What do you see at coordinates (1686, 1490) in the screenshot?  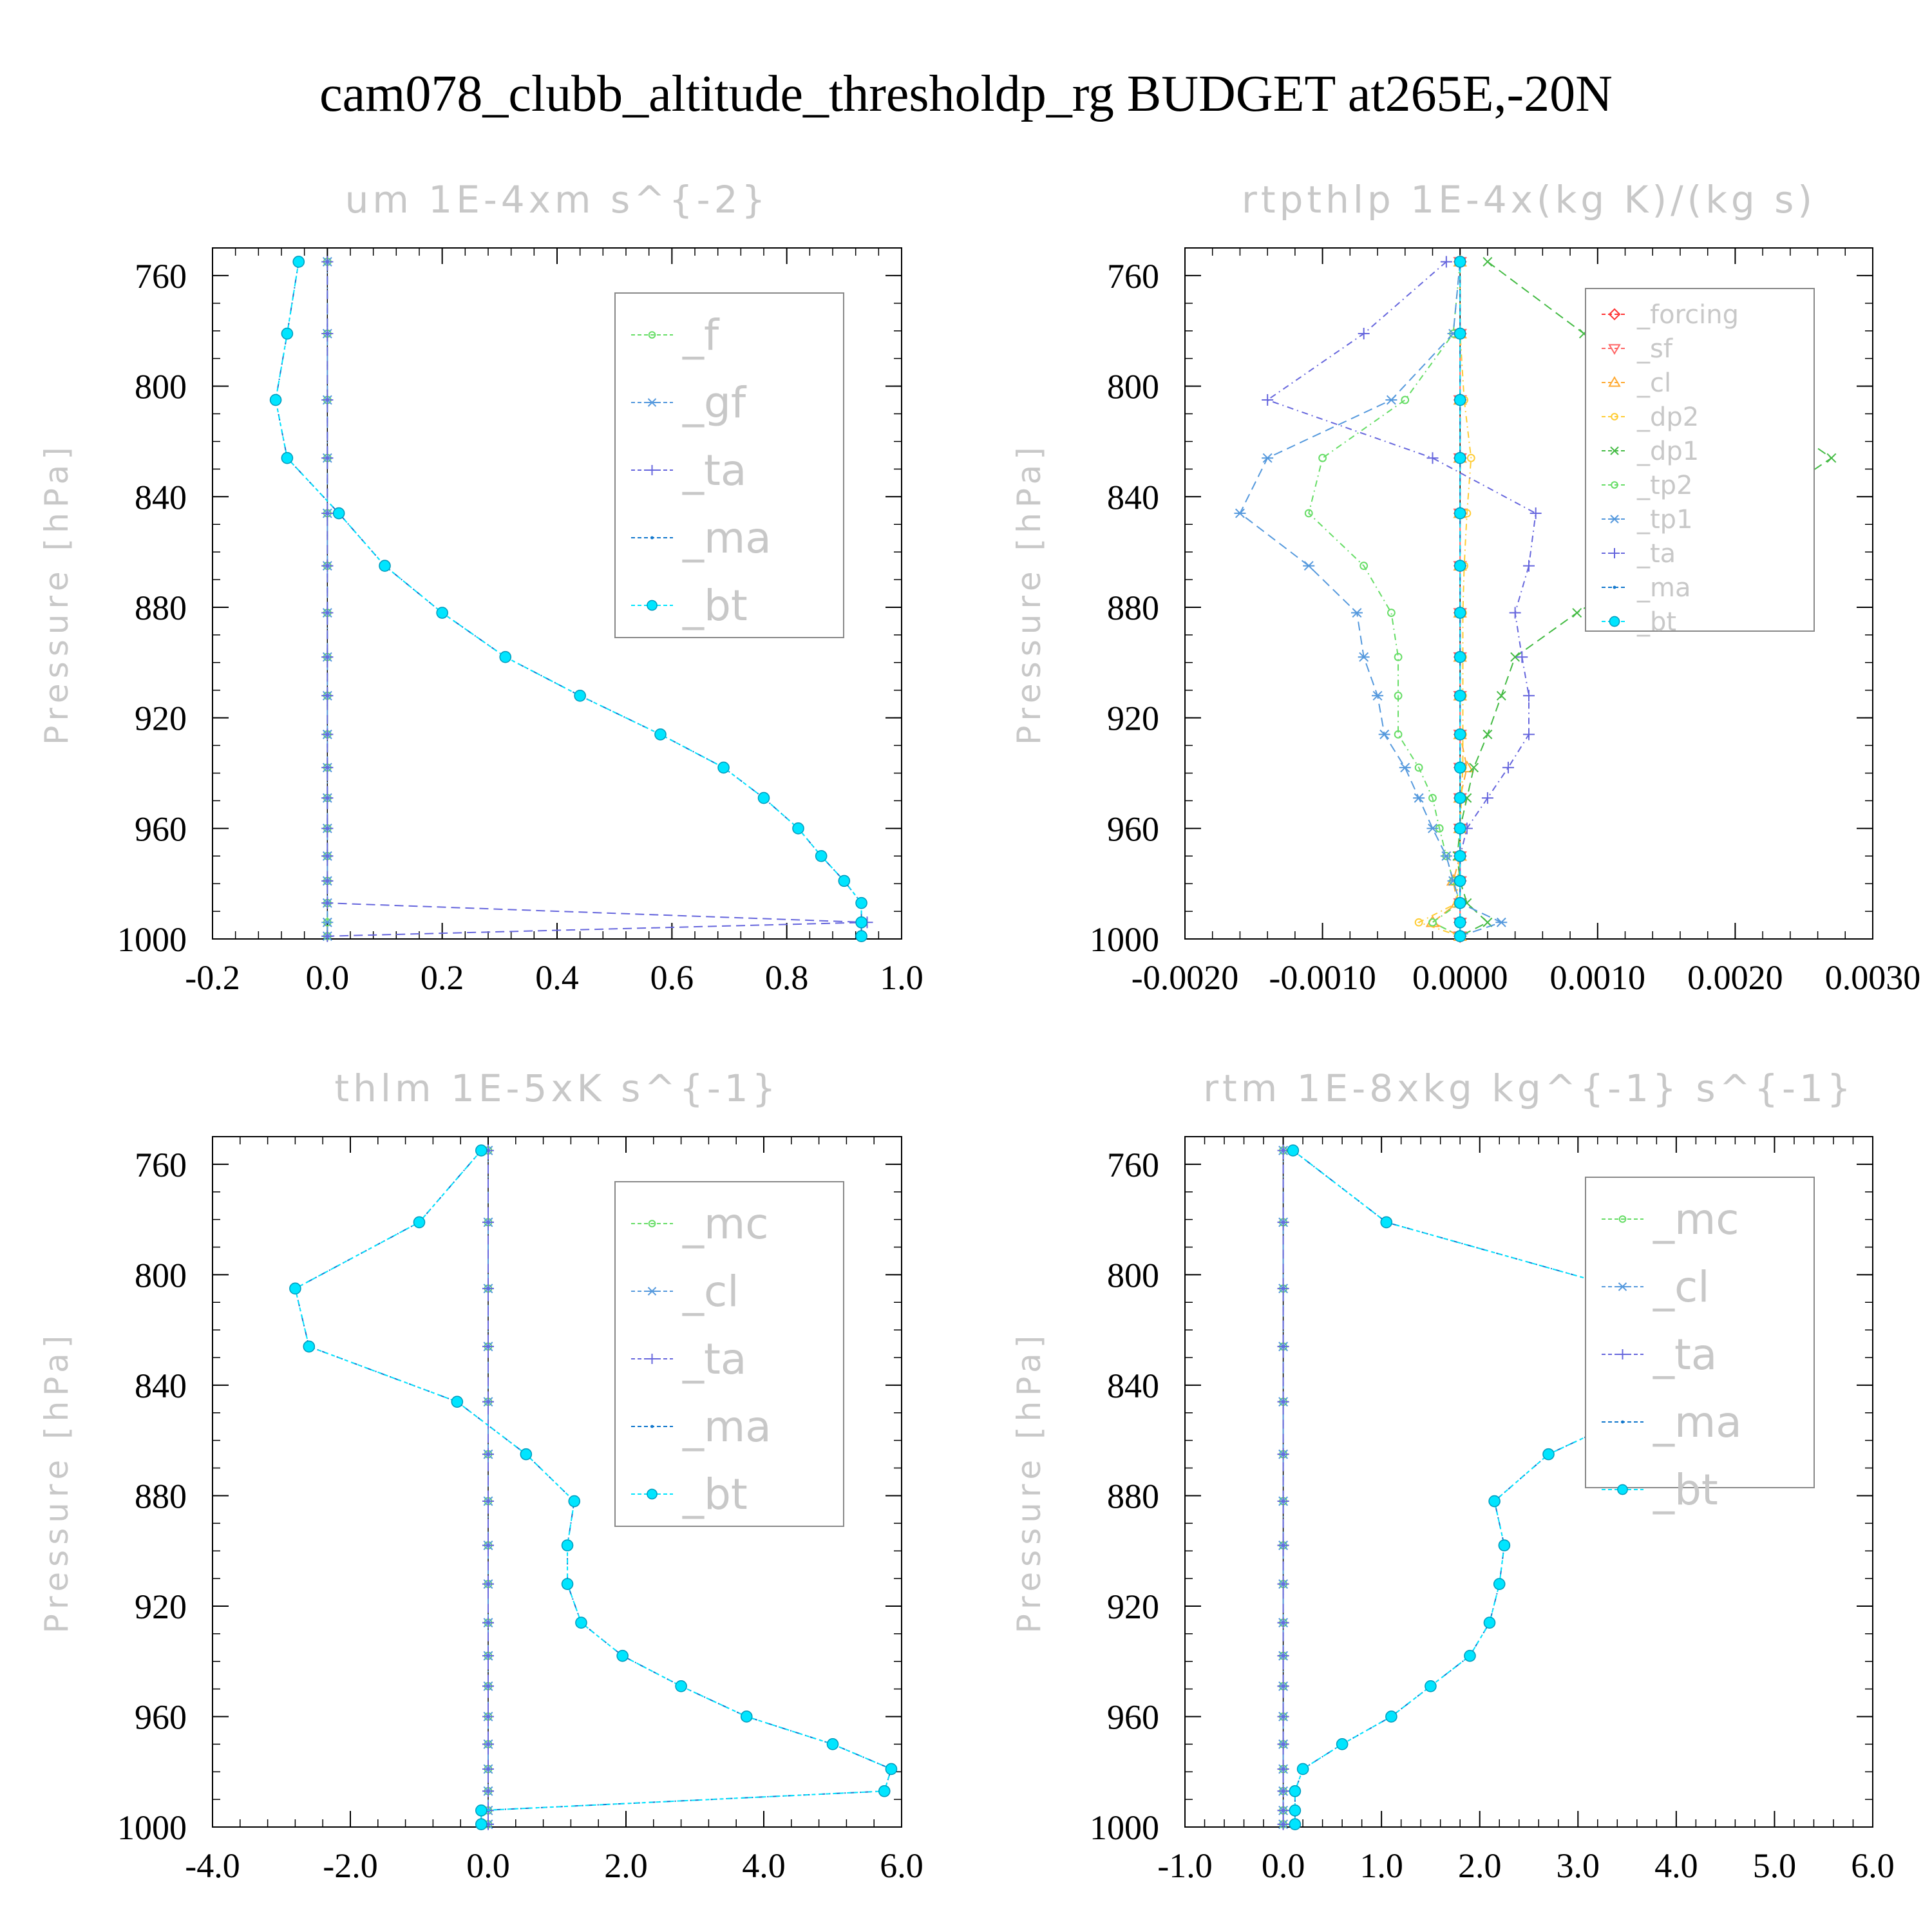 I see `legend-label: _bt` at bounding box center [1686, 1490].